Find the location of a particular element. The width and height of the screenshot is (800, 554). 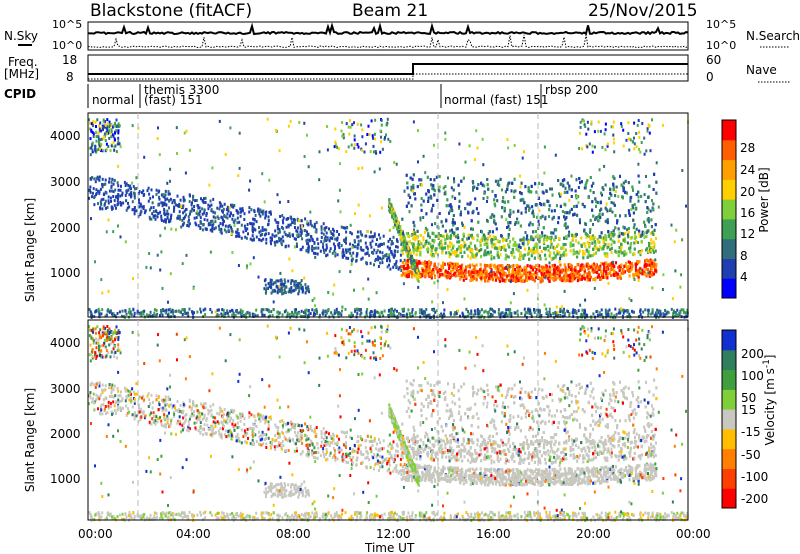

freq-tick-8: 8 is located at coordinates (70, 77).